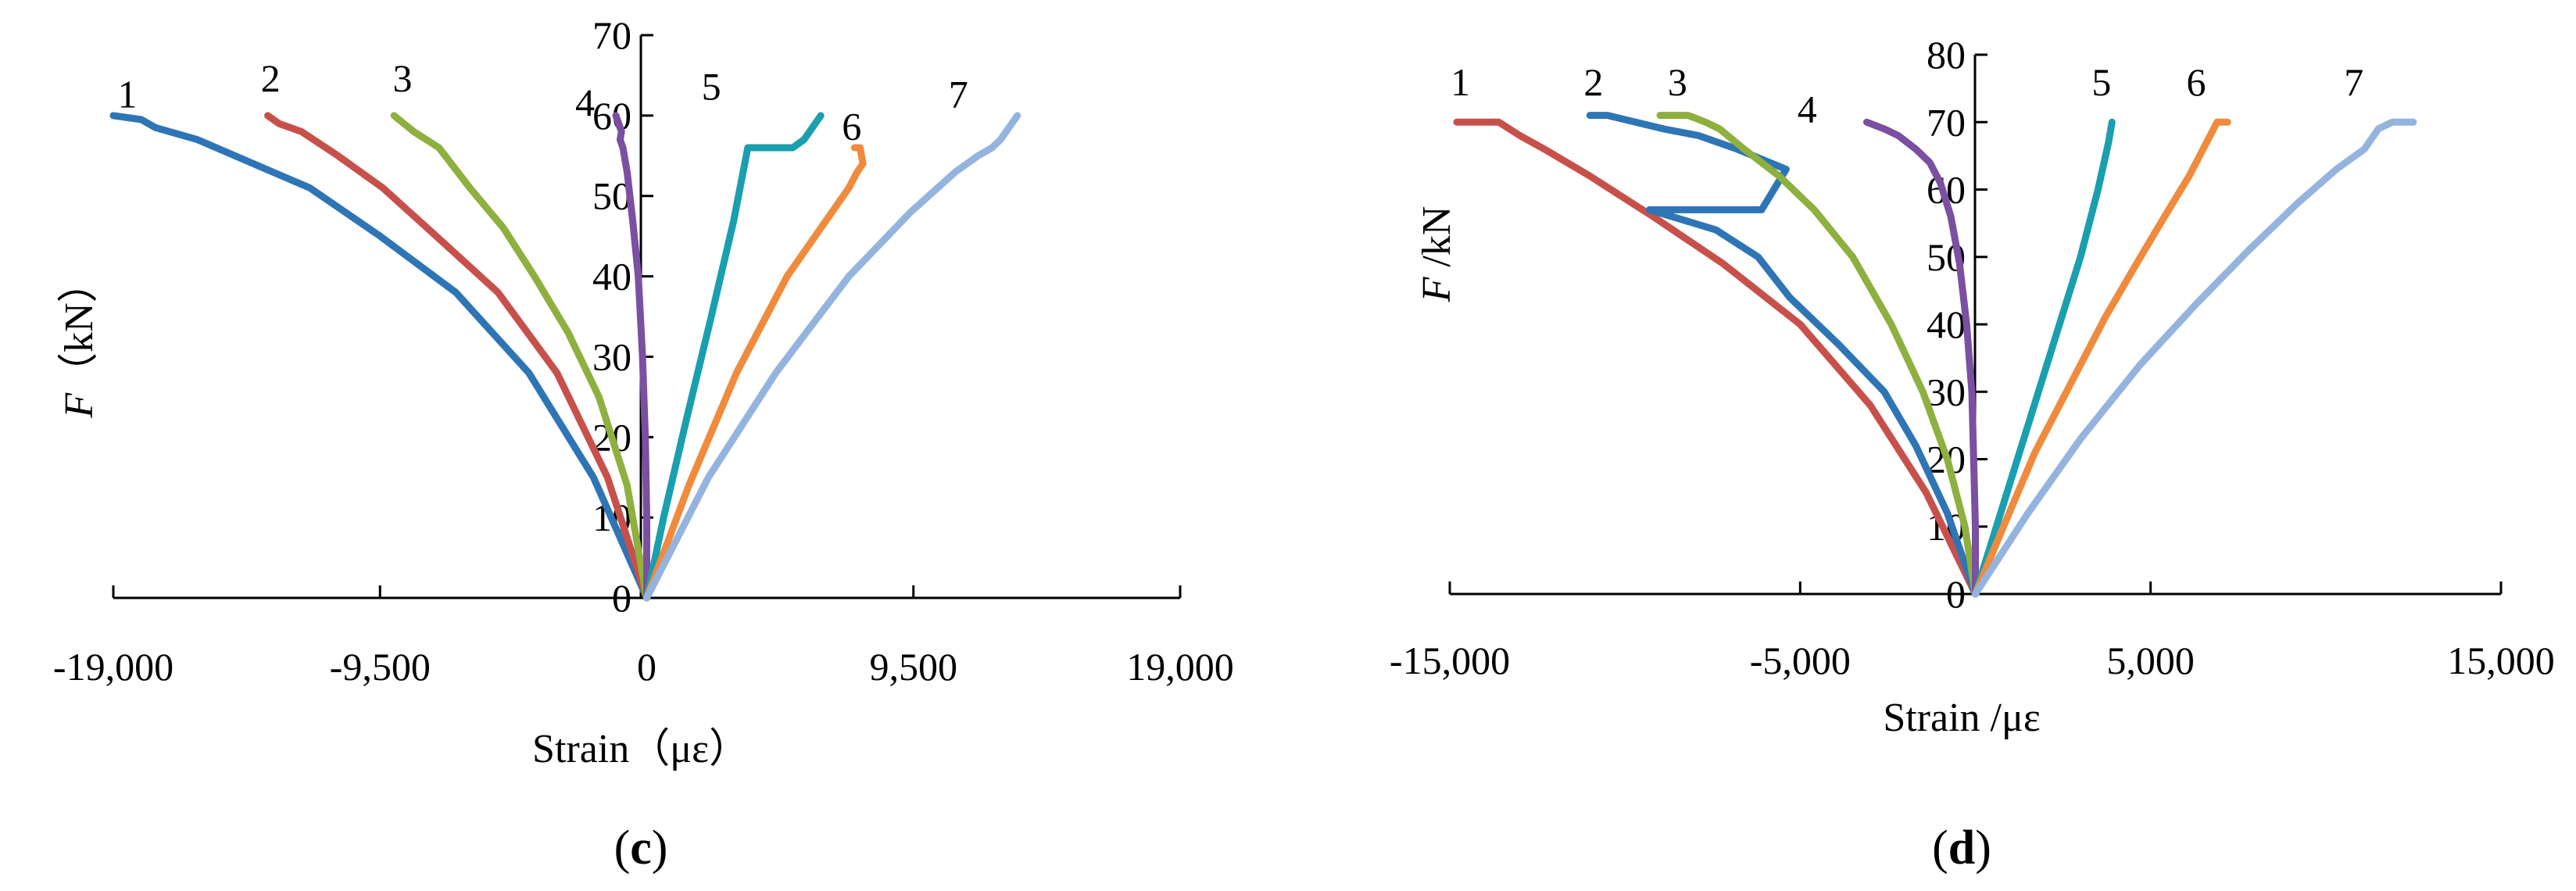  What do you see at coordinates (402, 78) in the screenshot?
I see `series-label-c-3: 3` at bounding box center [402, 78].